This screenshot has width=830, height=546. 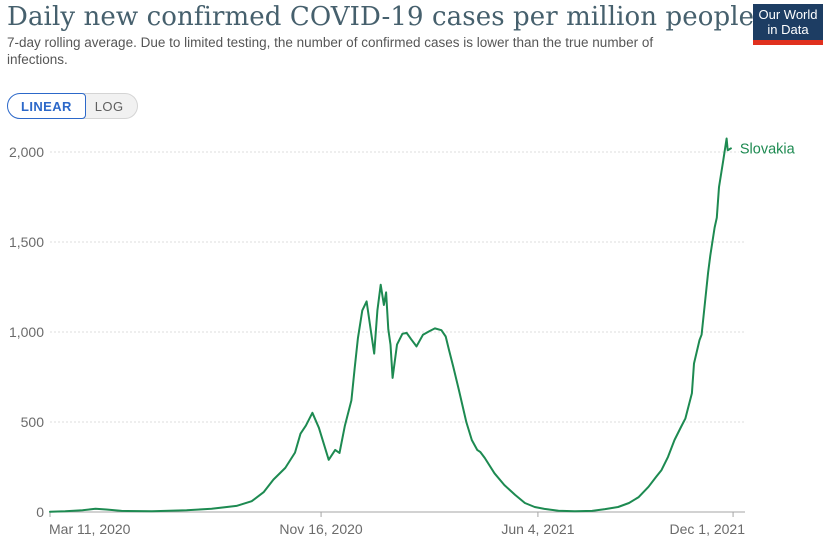 I want to click on x-axis-tick-label: Jun 4, 2021, so click(x=537, y=529).